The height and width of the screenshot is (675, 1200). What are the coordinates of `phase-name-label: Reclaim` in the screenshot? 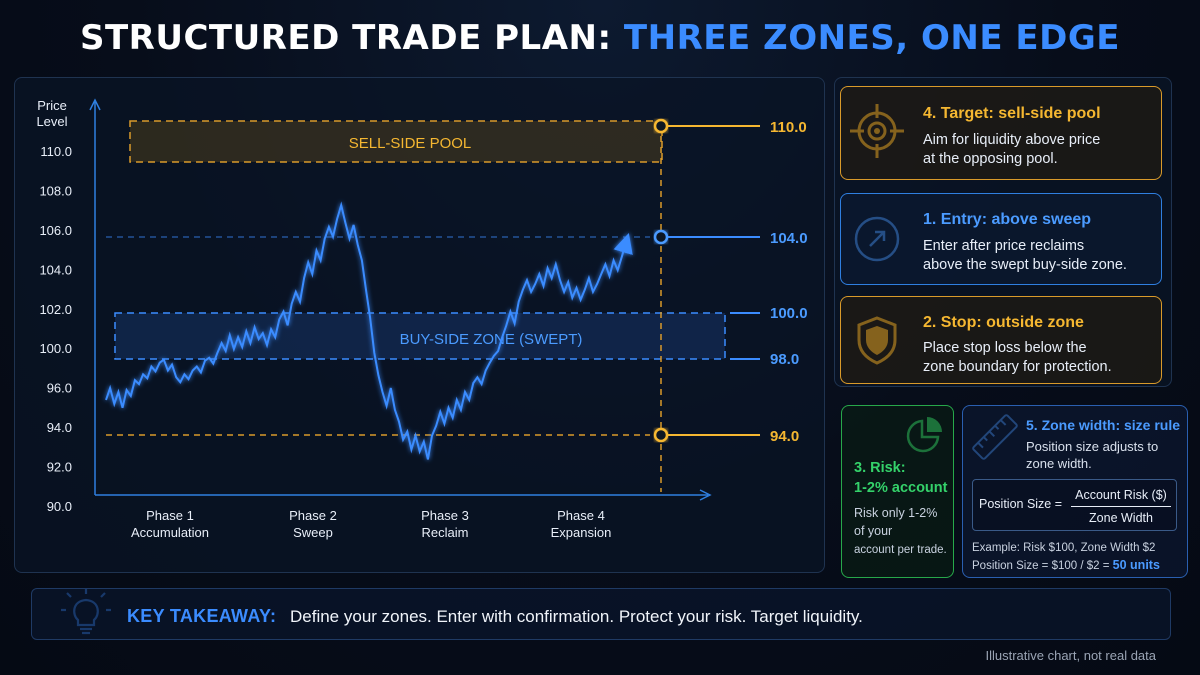 It's located at (445, 532).